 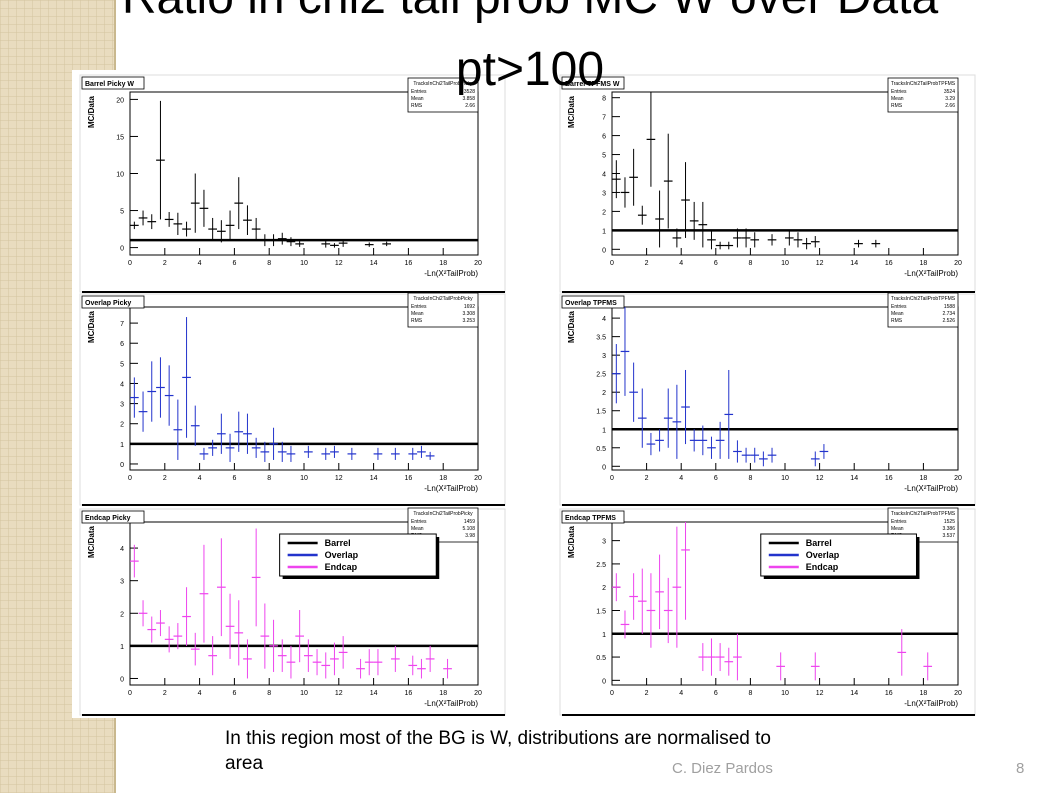 I want to click on y-tick-label: 8, so click(x=604, y=99).